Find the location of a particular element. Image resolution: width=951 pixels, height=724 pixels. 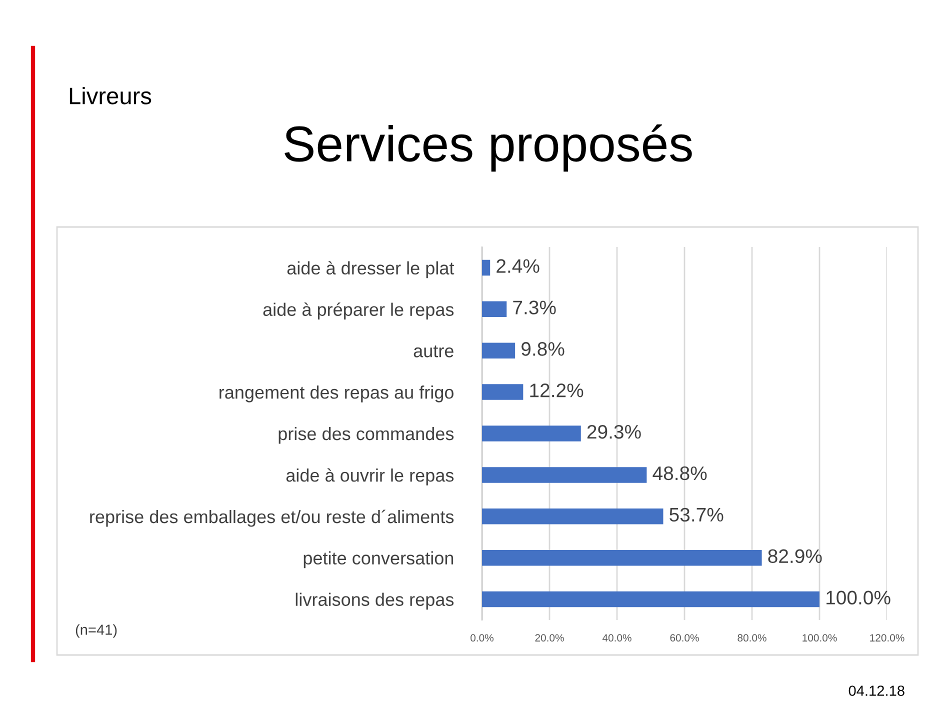

data-label: 2.4% is located at coordinates (518, 266).